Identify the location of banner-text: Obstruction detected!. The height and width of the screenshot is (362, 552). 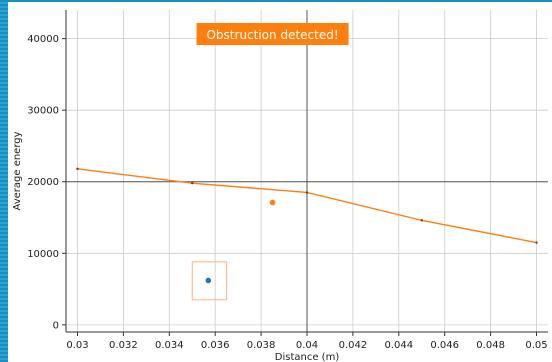
(272, 35).